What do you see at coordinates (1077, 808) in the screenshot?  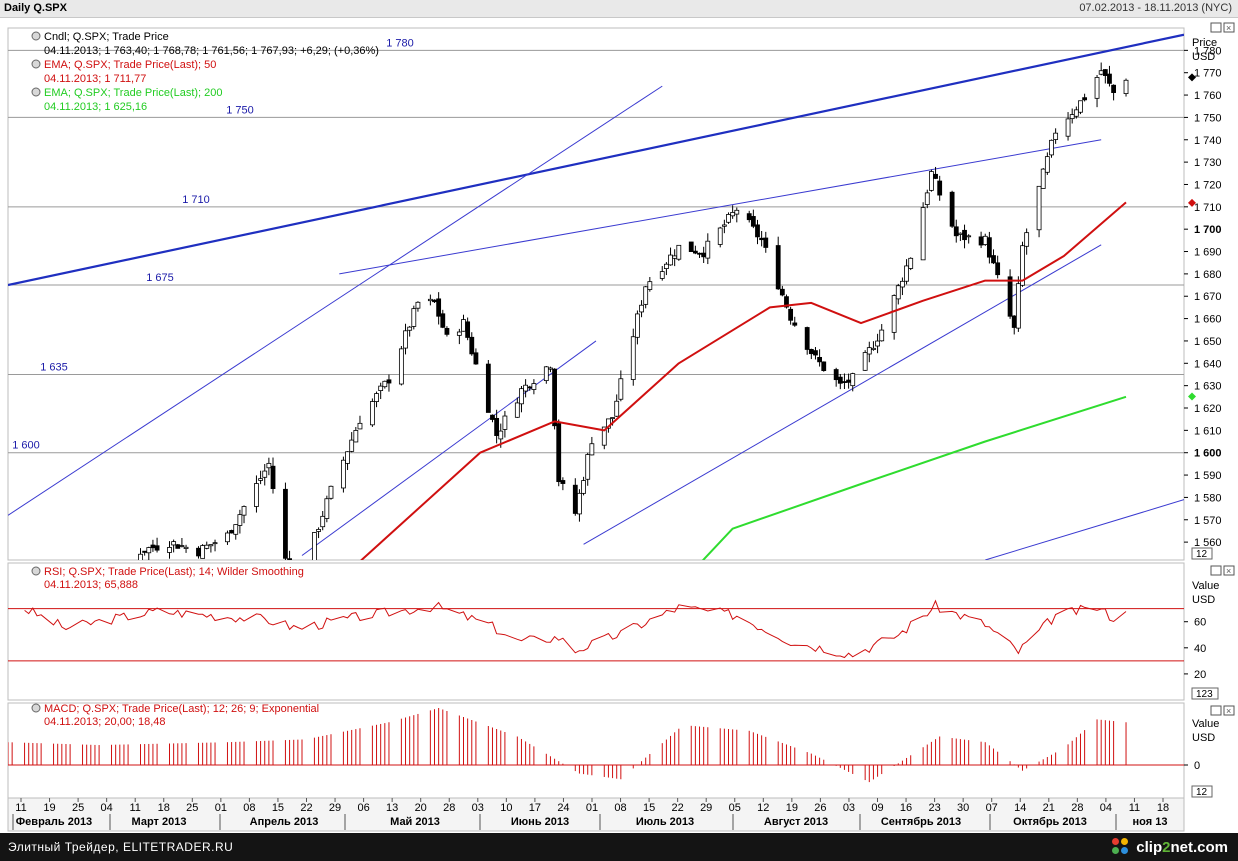 I see `time-axis-day-label: 28` at bounding box center [1077, 808].